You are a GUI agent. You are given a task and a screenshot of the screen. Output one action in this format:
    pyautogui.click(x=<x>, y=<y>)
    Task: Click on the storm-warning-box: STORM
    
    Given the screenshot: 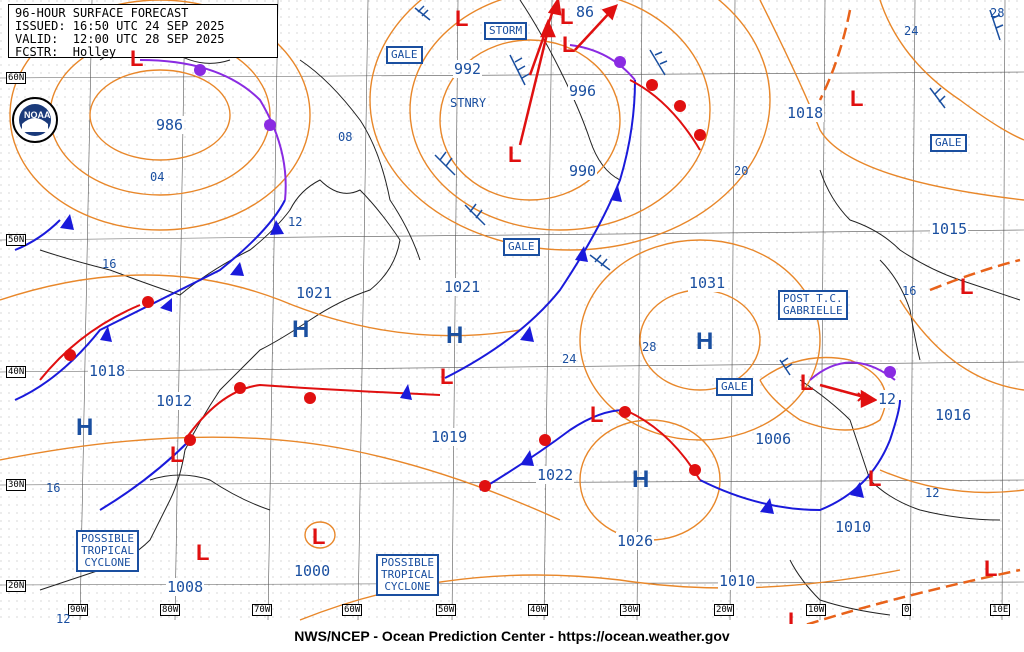 What is the action you would take?
    pyautogui.click(x=506, y=31)
    